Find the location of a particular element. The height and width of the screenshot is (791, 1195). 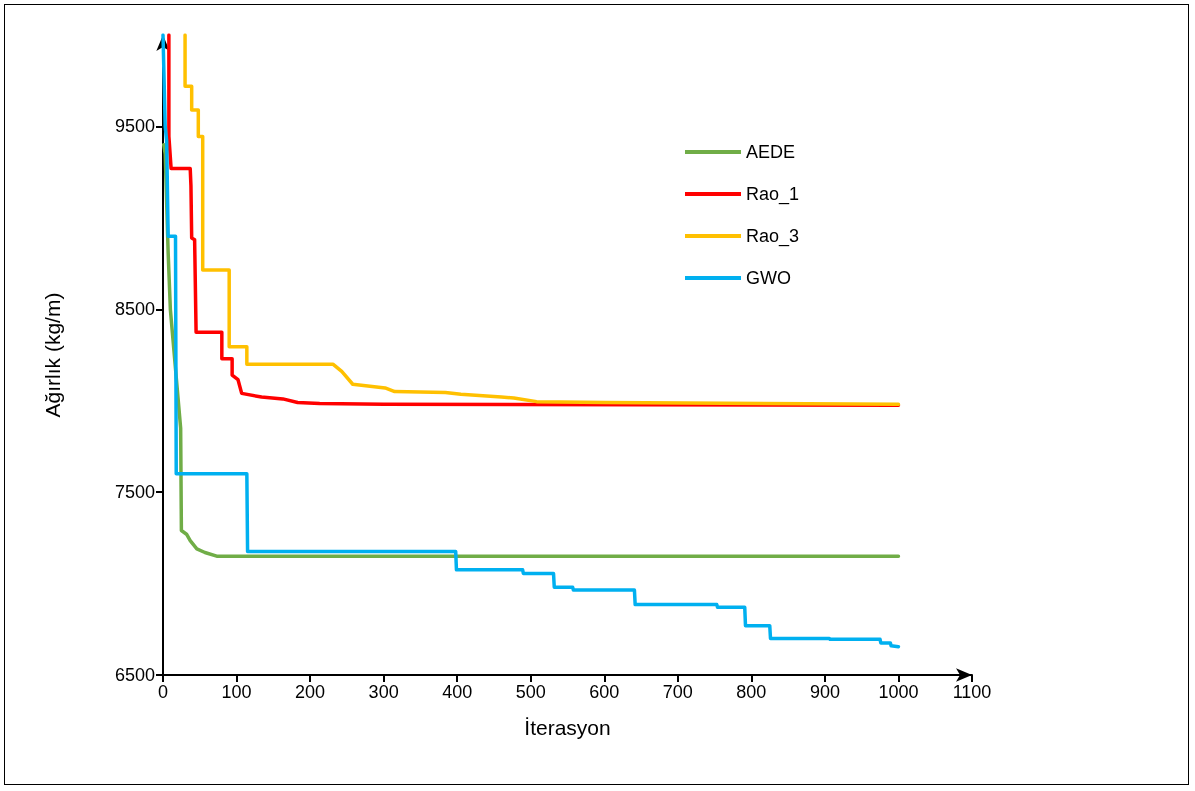

x-tick-label: 100 is located at coordinates (236, 692).